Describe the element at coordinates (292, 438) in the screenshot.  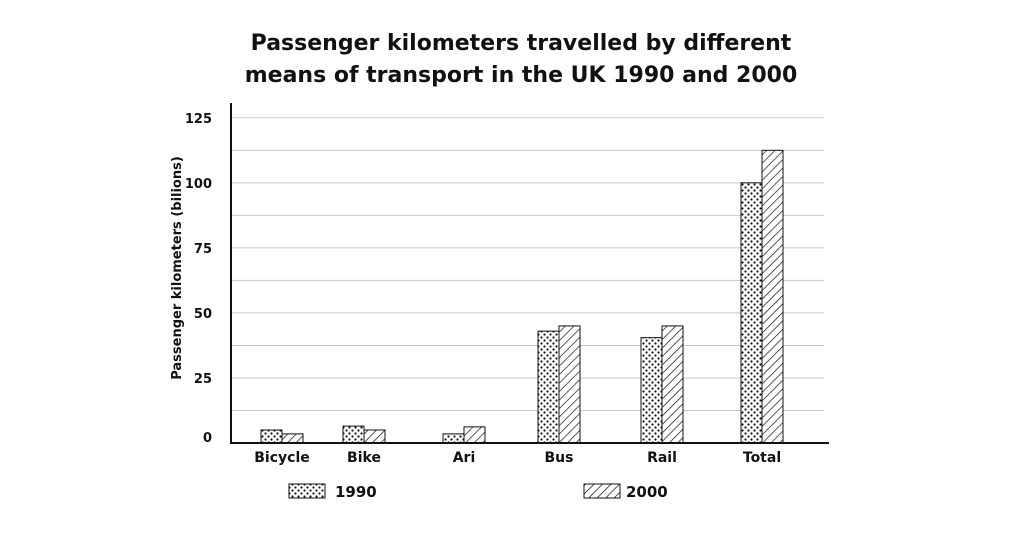
I see `bar-bicycle-2000` at that location.